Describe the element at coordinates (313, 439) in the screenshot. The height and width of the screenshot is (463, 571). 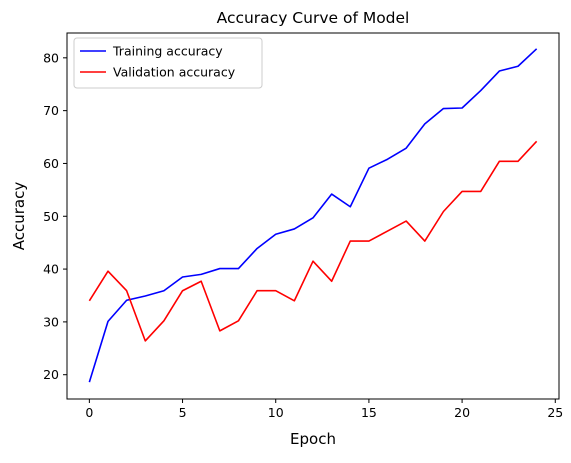
I see `x-axis-label: Epoch` at that location.